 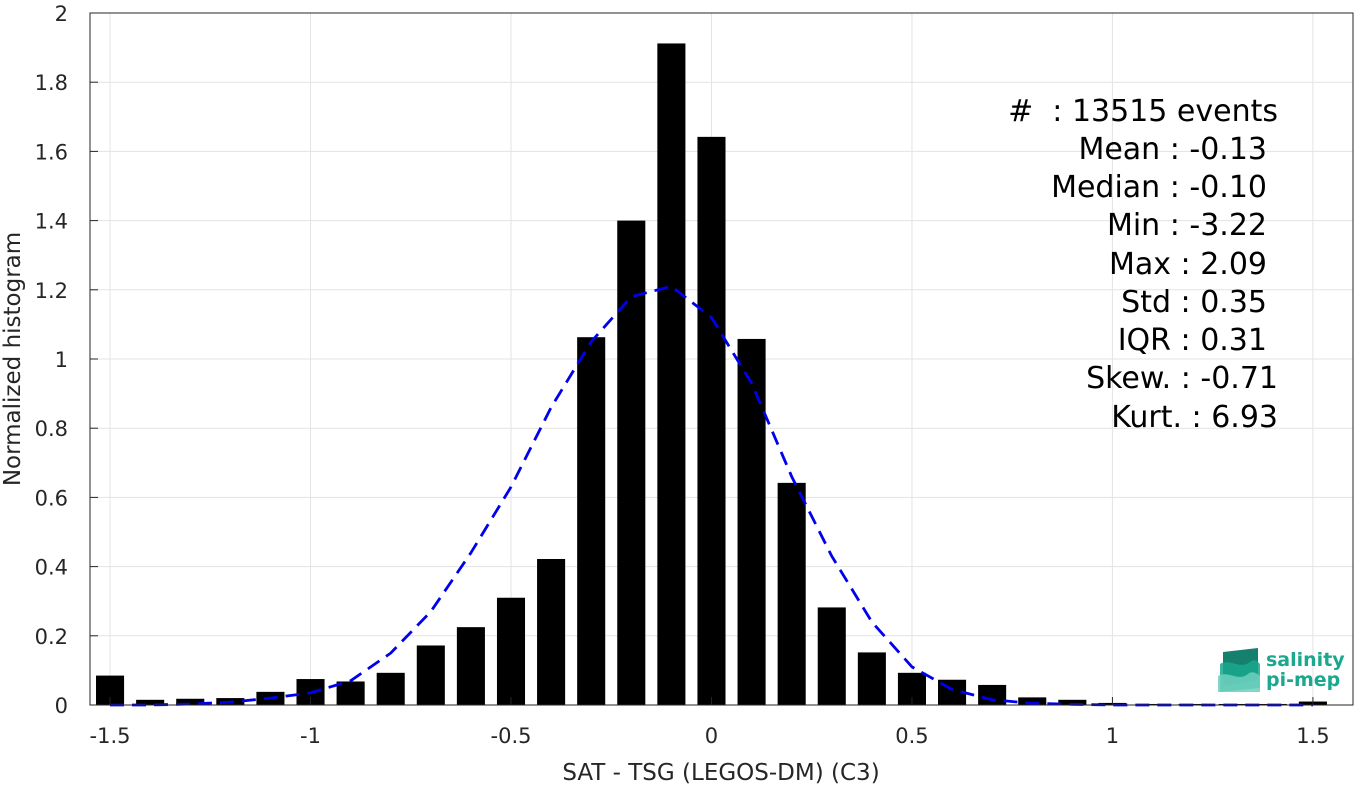 What do you see at coordinates (1172, 149) in the screenshot?
I see `stat-mean: Mean : -0.13` at bounding box center [1172, 149].